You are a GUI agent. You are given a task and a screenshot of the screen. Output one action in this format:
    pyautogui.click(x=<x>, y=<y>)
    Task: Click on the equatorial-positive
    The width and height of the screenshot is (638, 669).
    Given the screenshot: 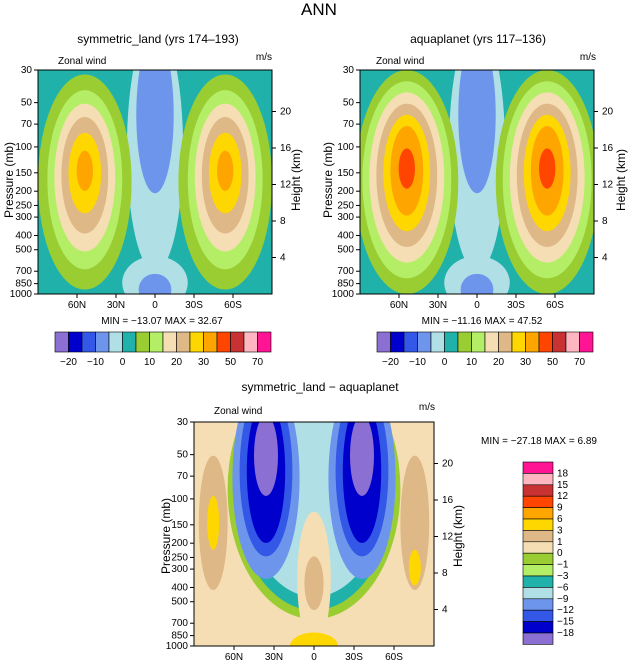 What is the action you would take?
    pyautogui.click(x=314, y=583)
    